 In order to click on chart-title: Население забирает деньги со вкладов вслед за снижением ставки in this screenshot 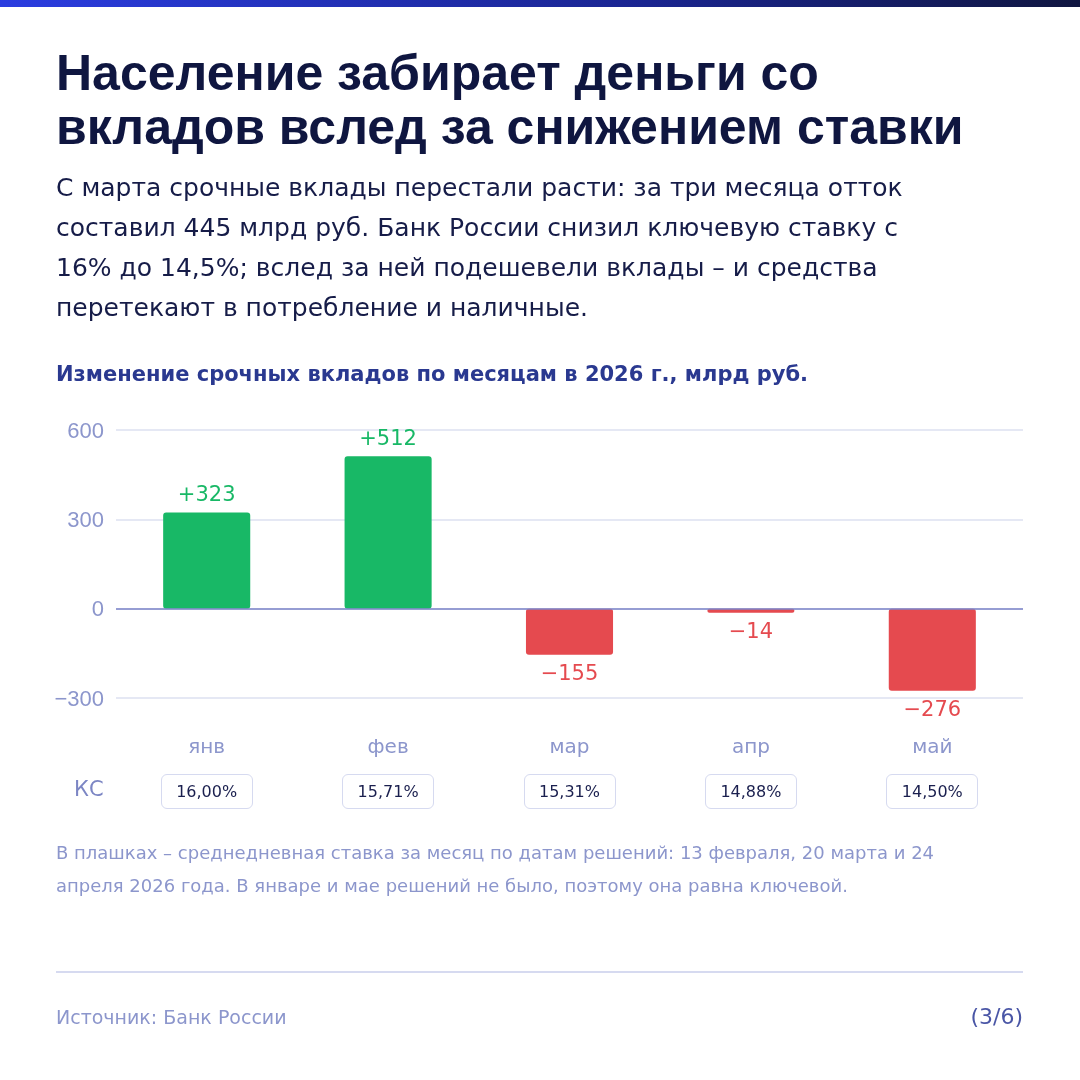, I will do `click(510, 100)`.